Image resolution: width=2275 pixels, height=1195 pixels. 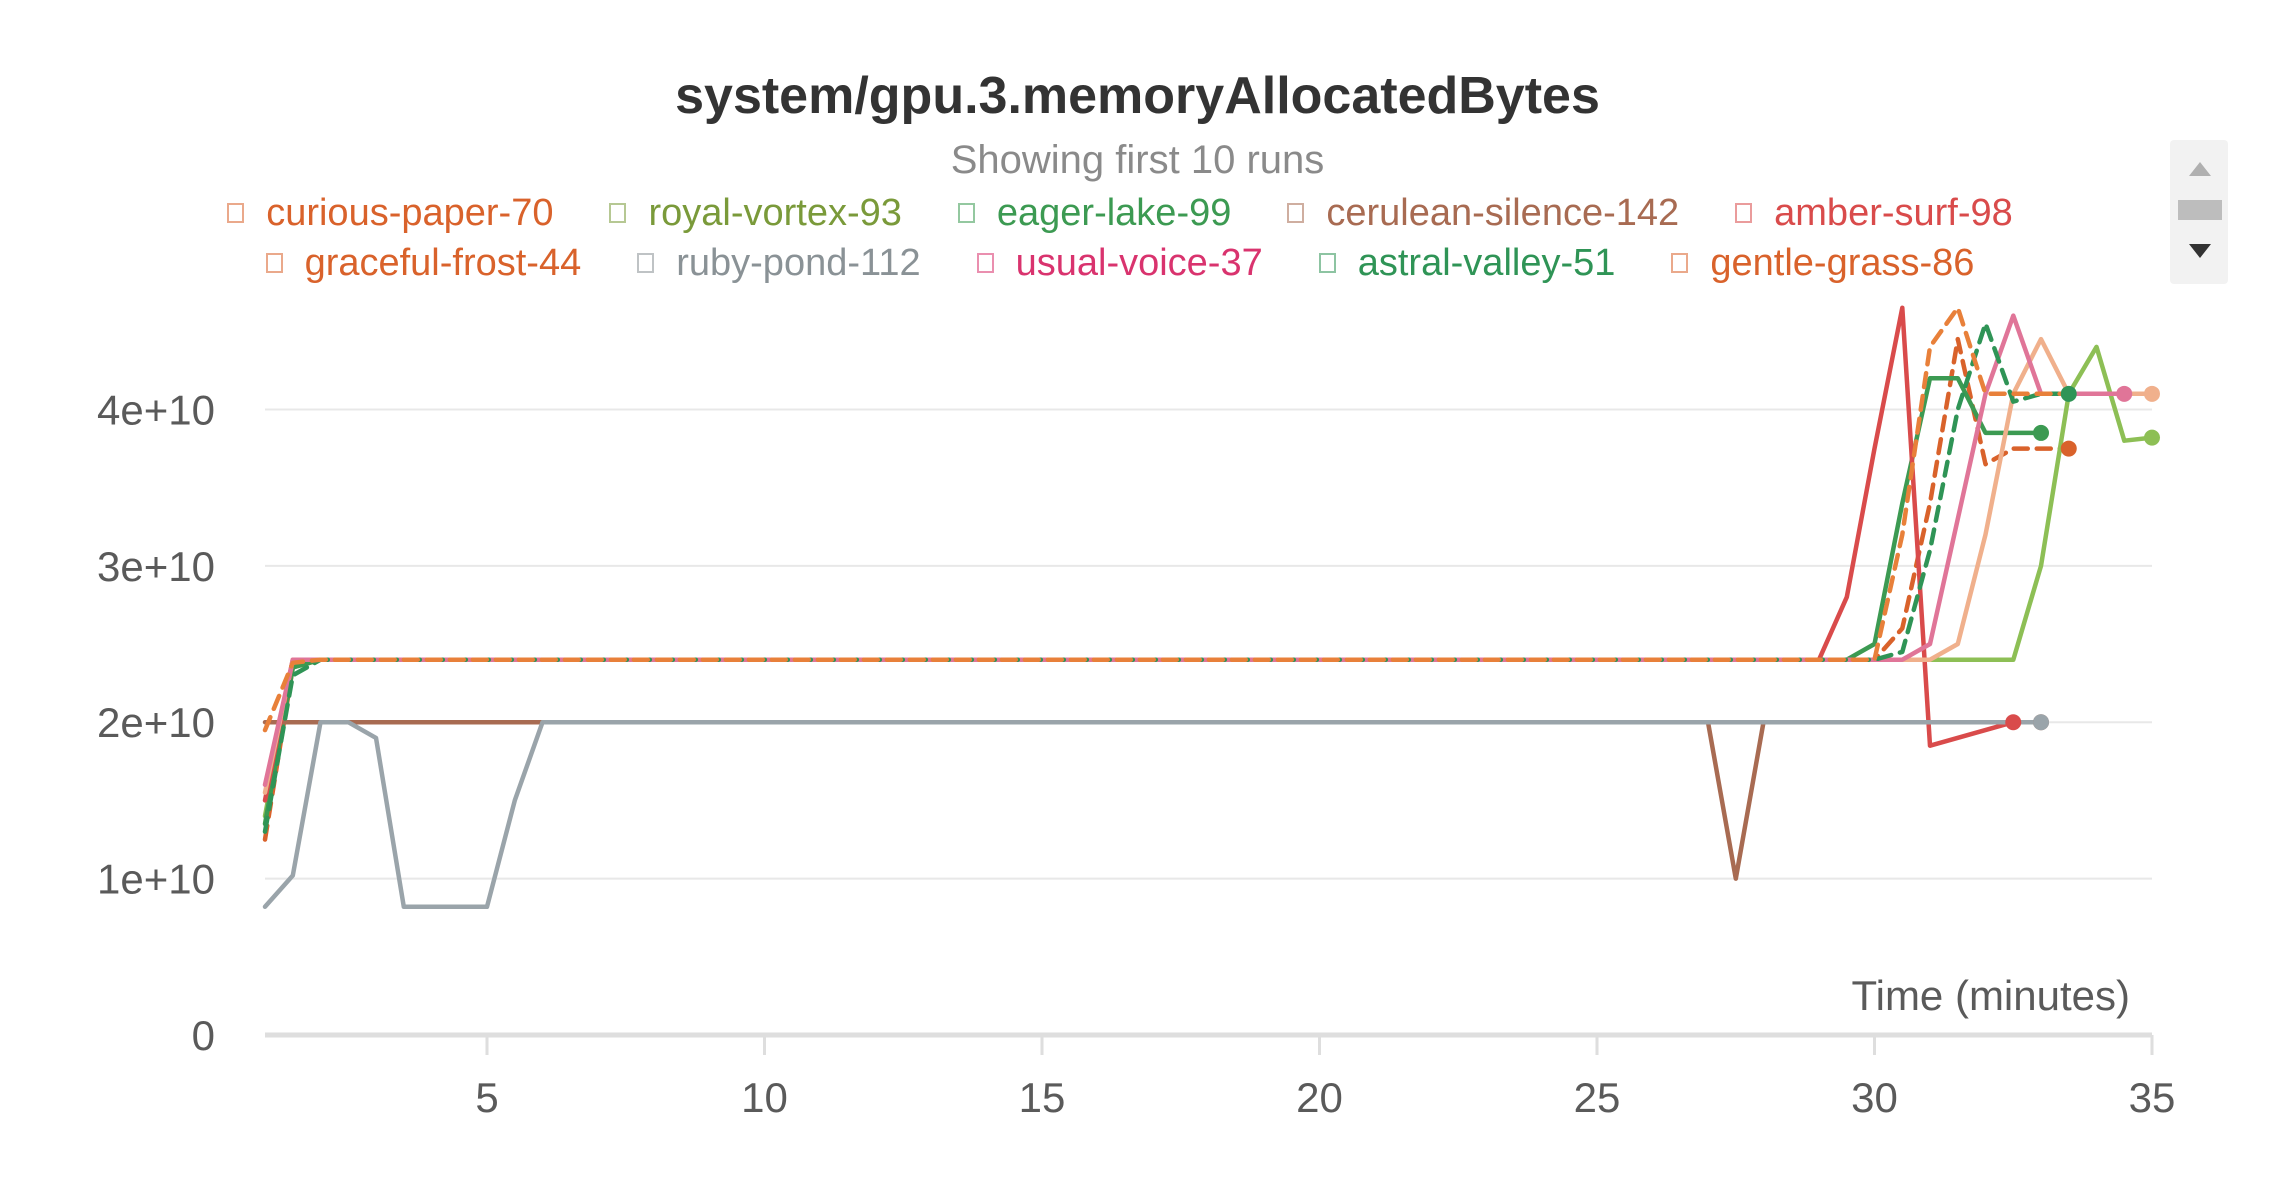 What do you see at coordinates (1842, 262) in the screenshot?
I see `legend-label: gentle-grass-86` at bounding box center [1842, 262].